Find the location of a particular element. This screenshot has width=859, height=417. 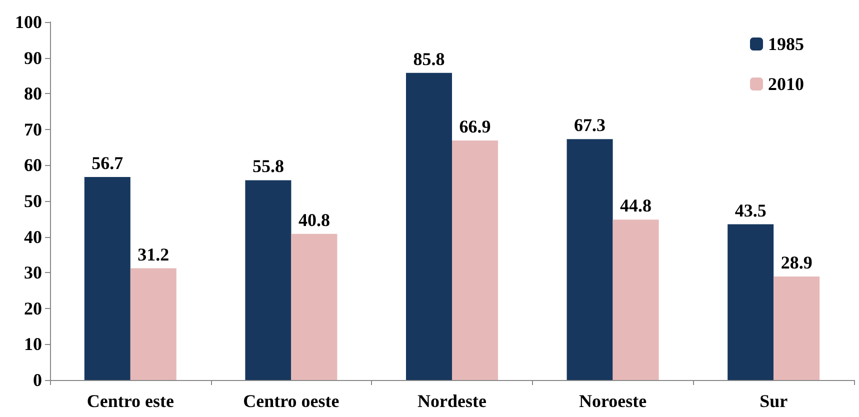

y-tick-label: 60 is located at coordinates (33, 165).